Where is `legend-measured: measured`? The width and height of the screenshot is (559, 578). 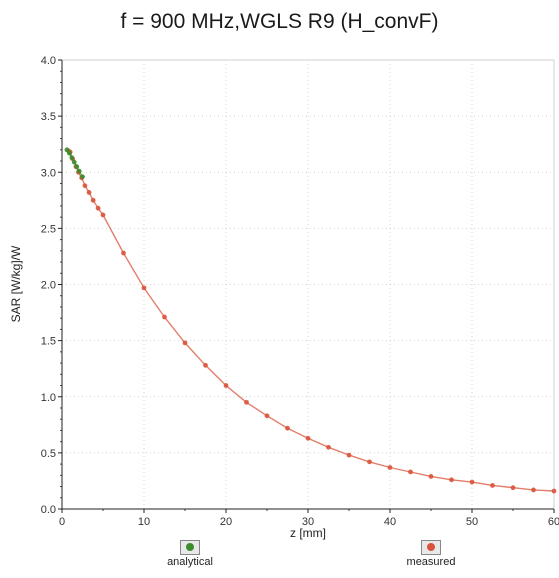 legend-measured: measured is located at coordinates (431, 554).